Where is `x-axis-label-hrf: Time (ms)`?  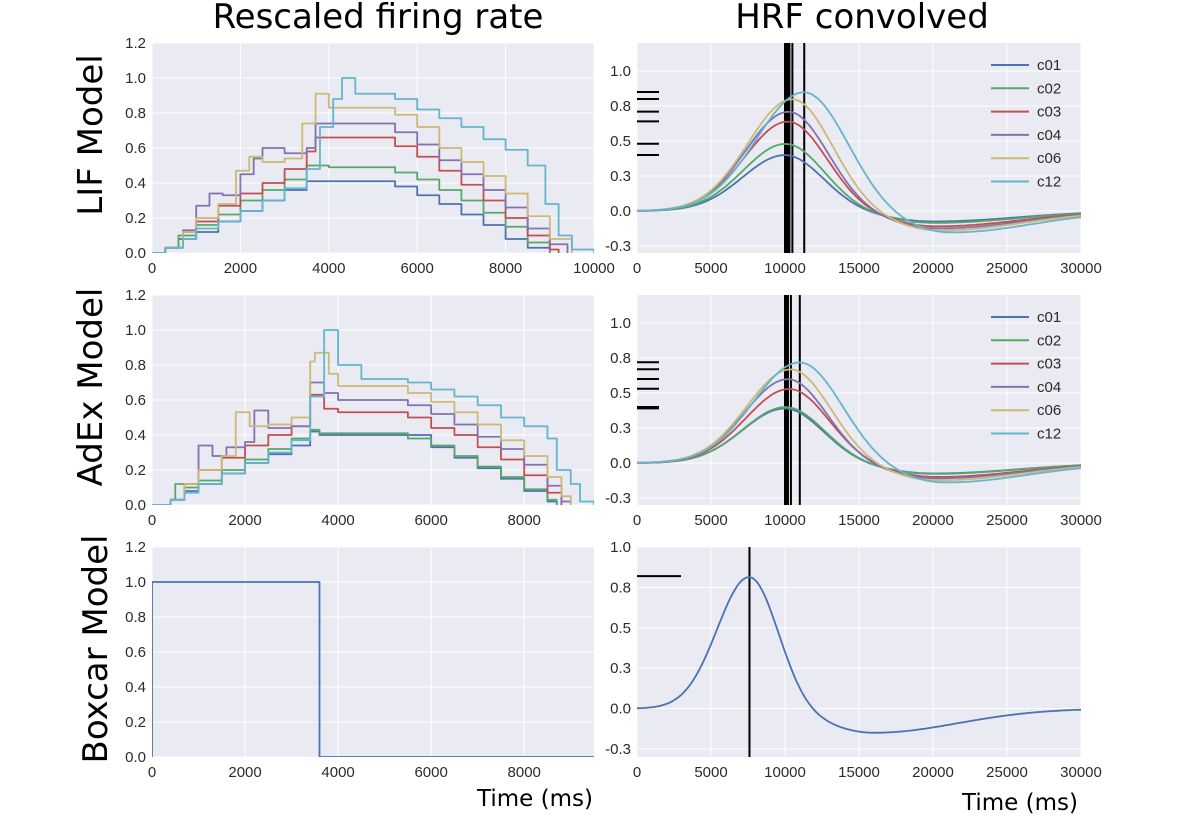 x-axis-label-hrf: Time (ms) is located at coordinates (1019, 803).